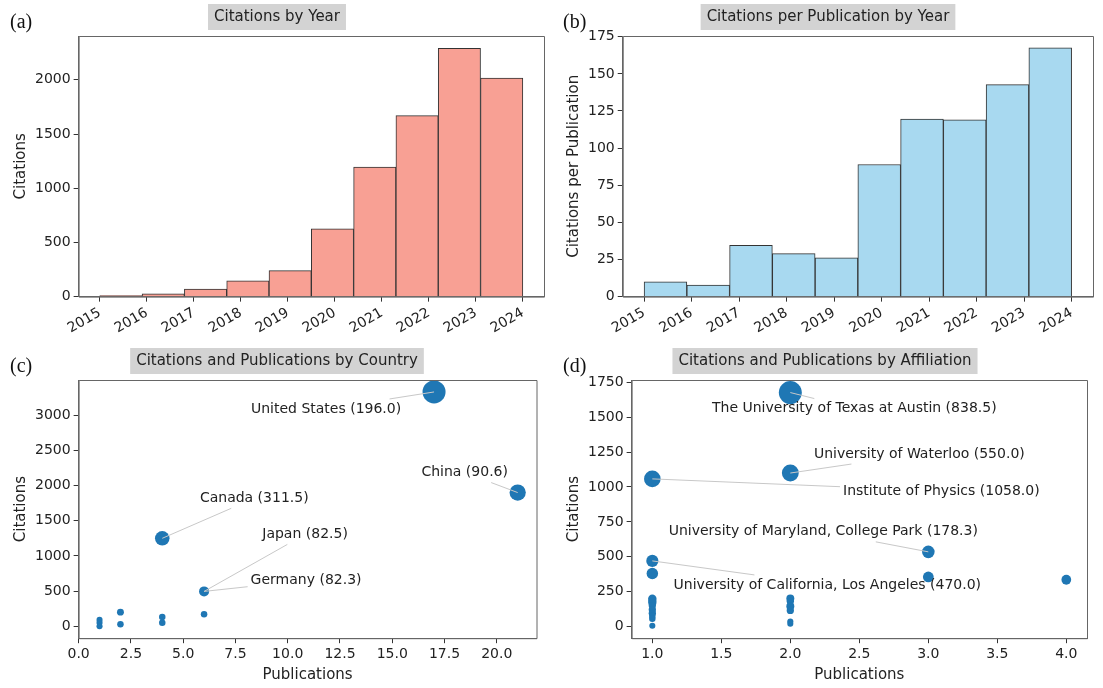 The width and height of the screenshot is (1103, 688). I want to click on x-tick-label: 2.0, so click(790, 653).